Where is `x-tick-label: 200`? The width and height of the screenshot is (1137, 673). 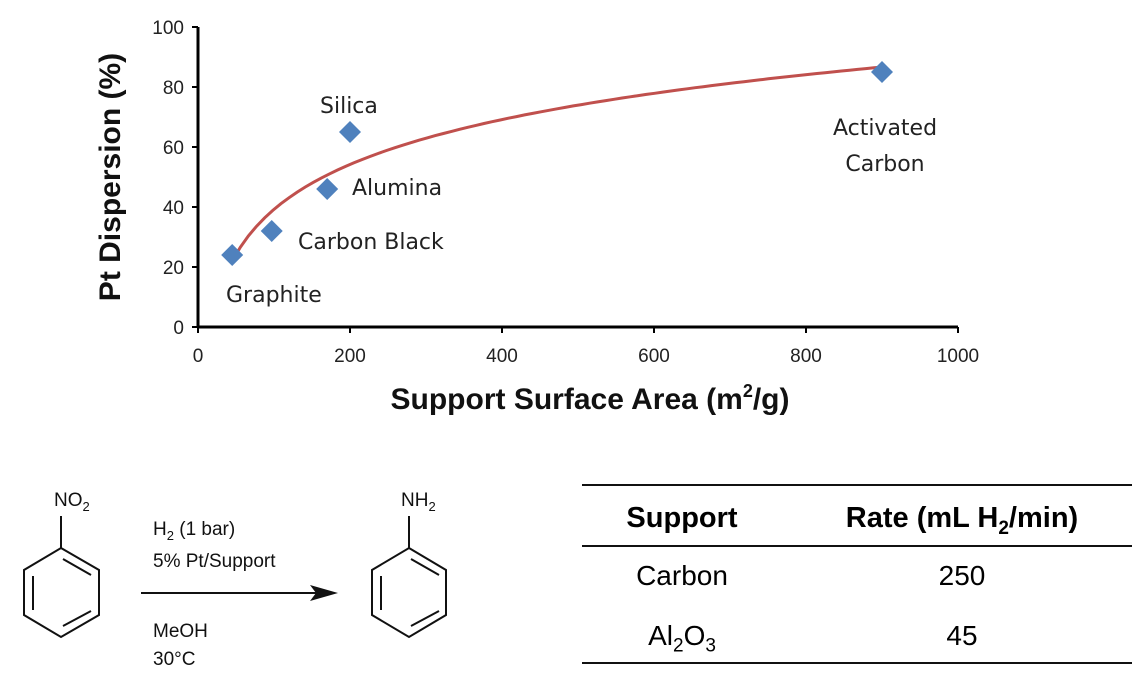
x-tick-label: 200 is located at coordinates (350, 356).